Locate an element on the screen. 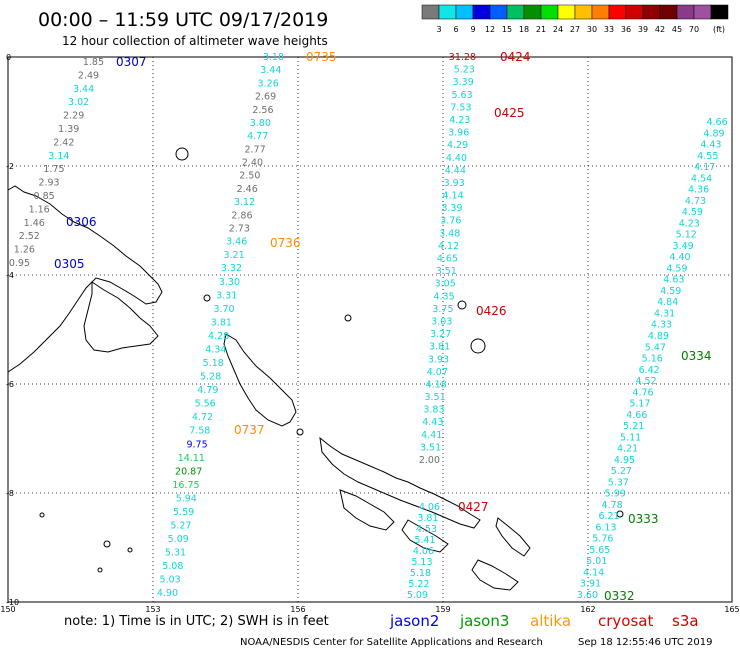 The image size is (740, 654). swh-value: 3.32 is located at coordinates (231, 268).